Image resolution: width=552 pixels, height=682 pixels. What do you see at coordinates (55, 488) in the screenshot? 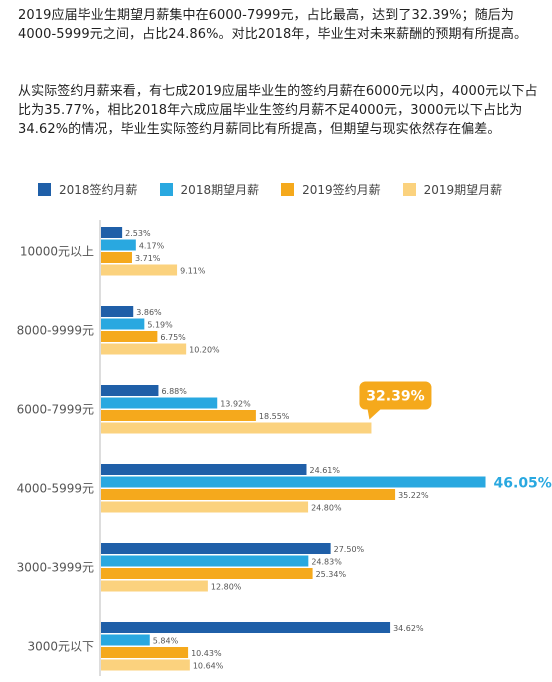
I see `category-label: 4000-5999元` at bounding box center [55, 488].